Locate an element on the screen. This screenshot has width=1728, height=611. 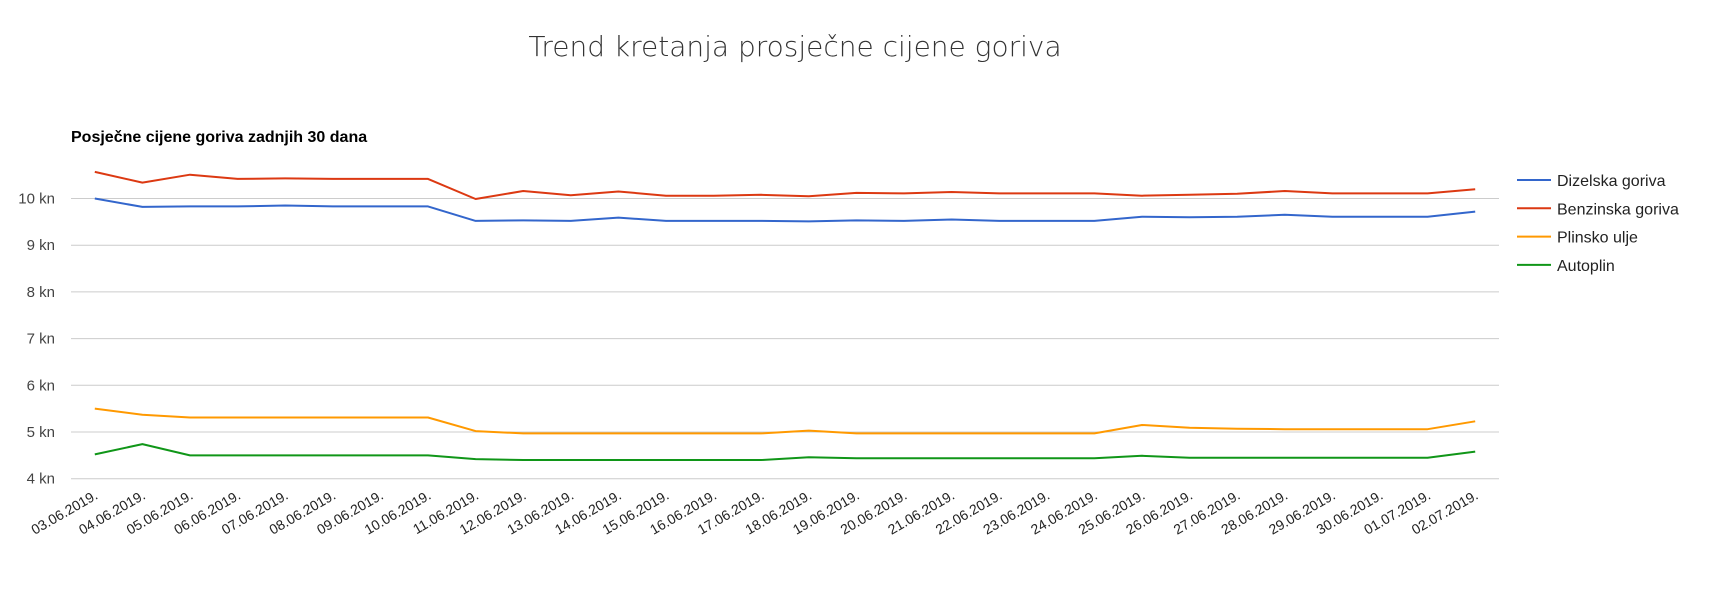
chart-subtitle: Posječne cijene goriva zadnjih 30 dana is located at coordinates (219, 137).